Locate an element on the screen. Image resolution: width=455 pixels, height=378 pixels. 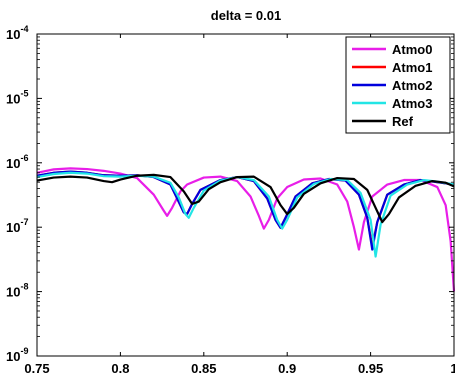
y-tick-label: 10⁻⁶ is located at coordinates (17, 162).